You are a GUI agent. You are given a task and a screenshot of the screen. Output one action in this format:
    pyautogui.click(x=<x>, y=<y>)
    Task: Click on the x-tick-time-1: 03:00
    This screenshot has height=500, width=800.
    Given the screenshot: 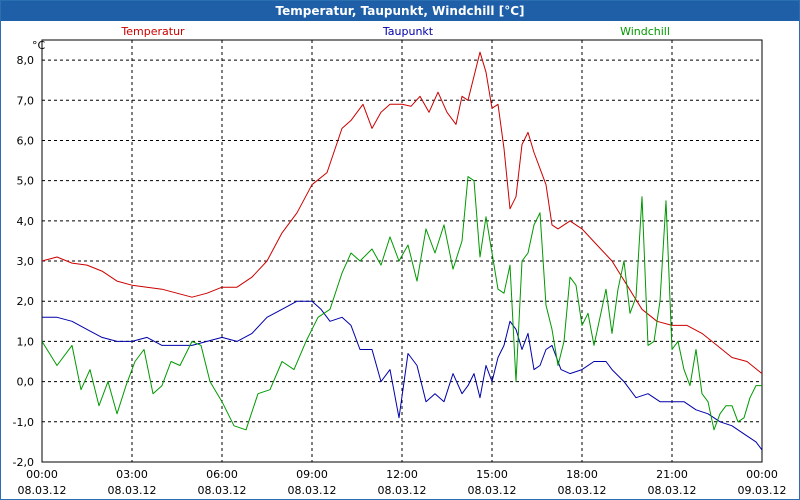 What is the action you would take?
    pyautogui.click(x=132, y=474)
    